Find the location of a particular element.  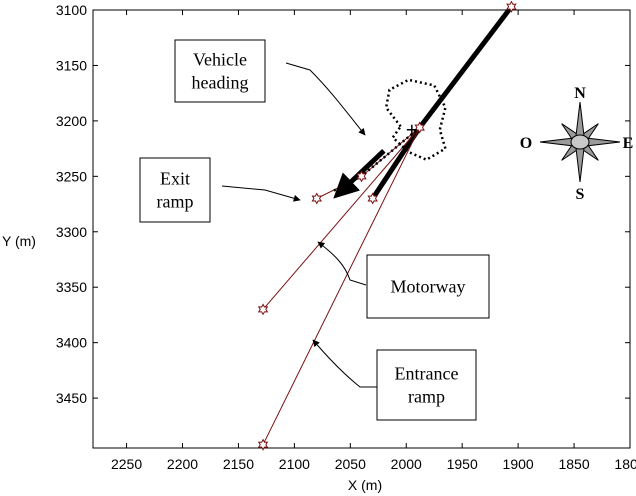

x-tick-label: 1850 is located at coordinates (573, 464).